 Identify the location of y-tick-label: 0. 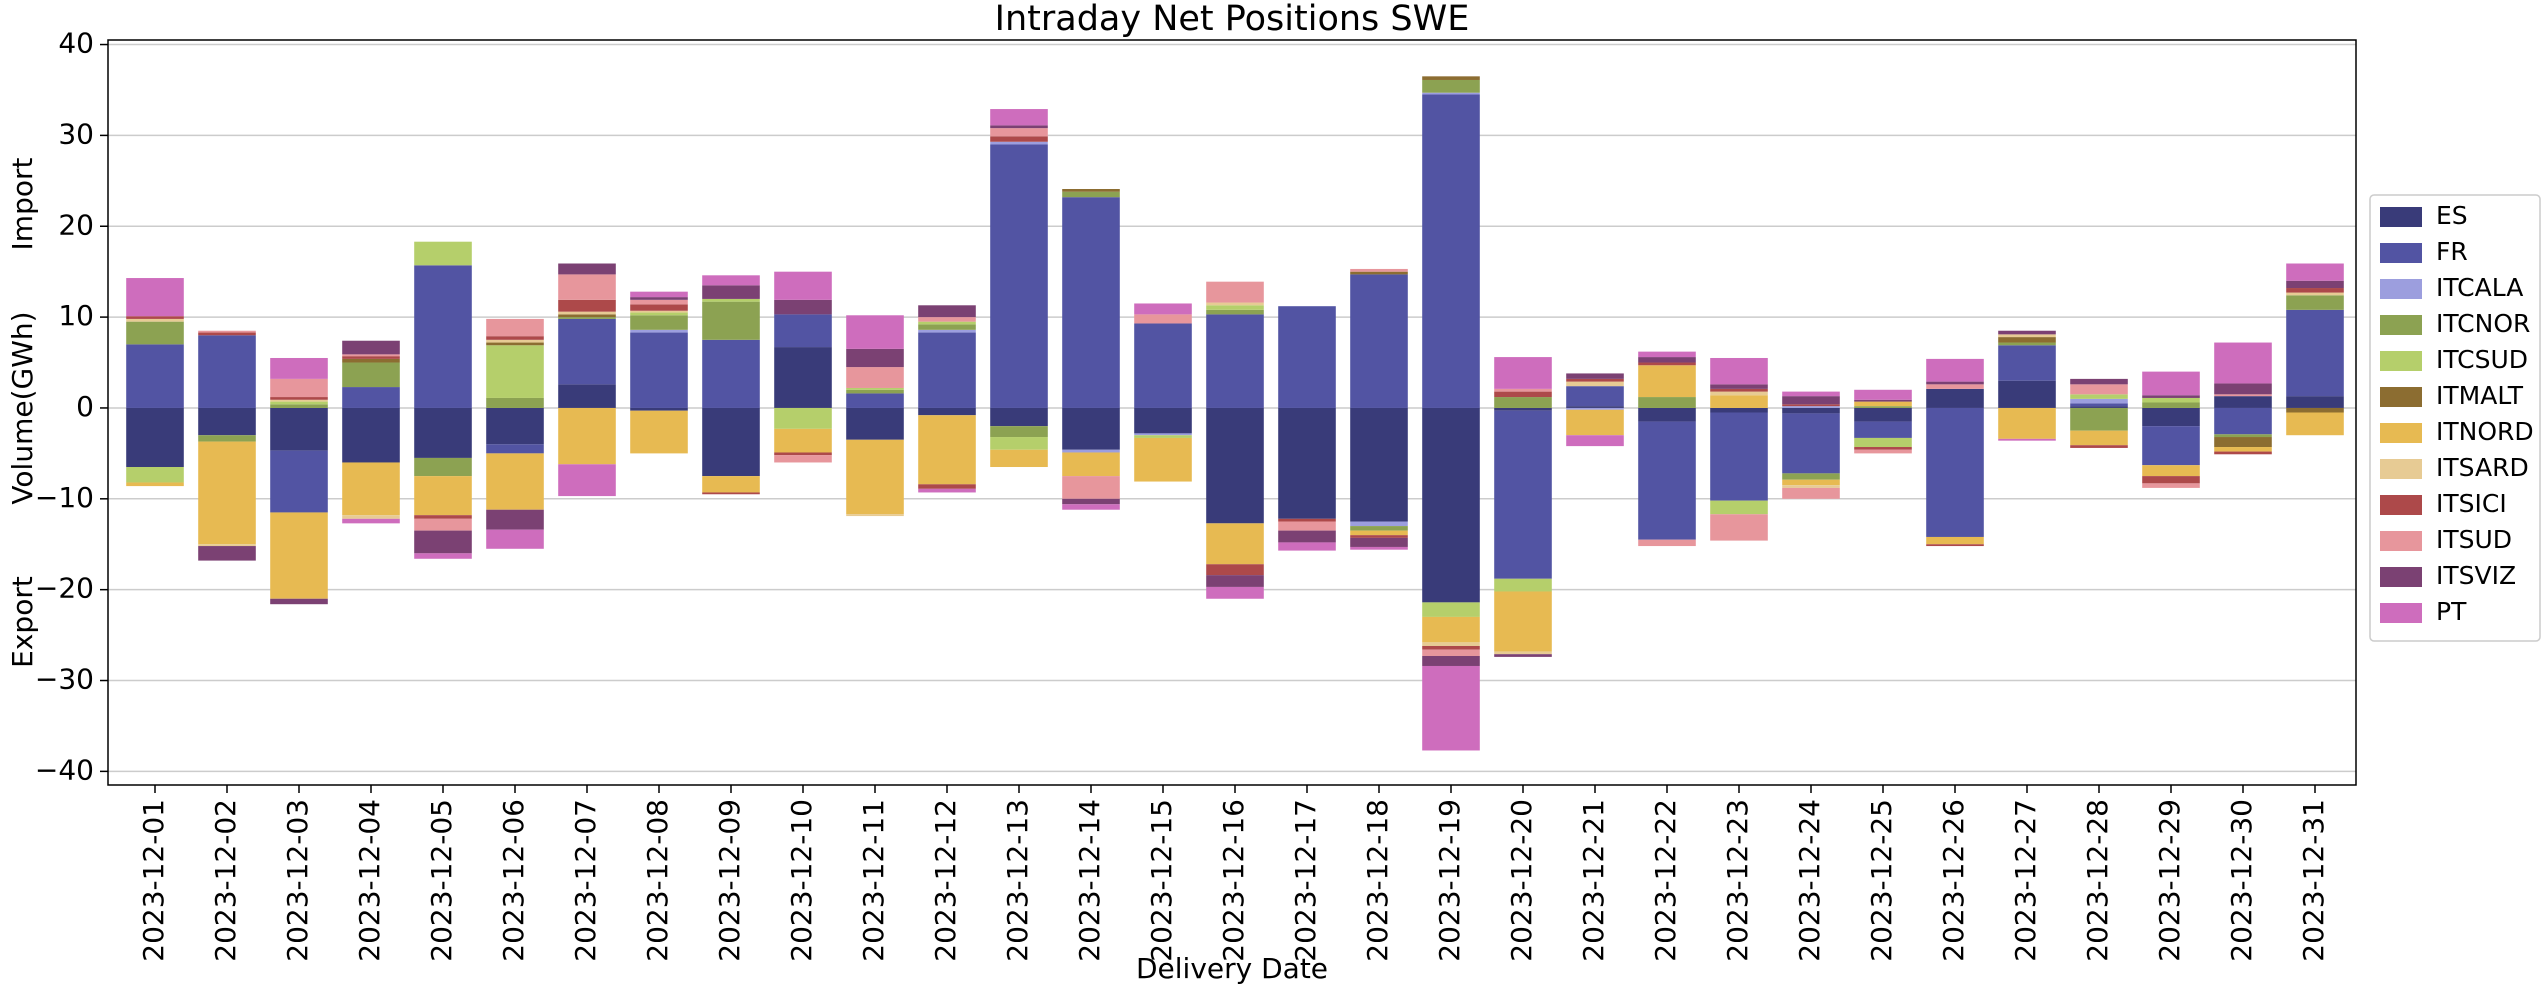
(85, 406).